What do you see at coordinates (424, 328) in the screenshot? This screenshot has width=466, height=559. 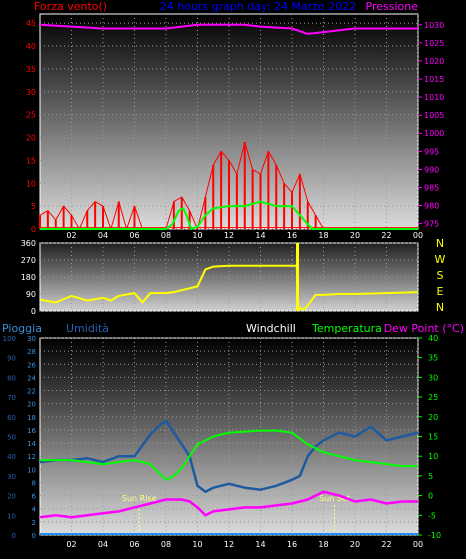 I see `dewpoint-label: Dew Point (°C)` at bounding box center [424, 328].